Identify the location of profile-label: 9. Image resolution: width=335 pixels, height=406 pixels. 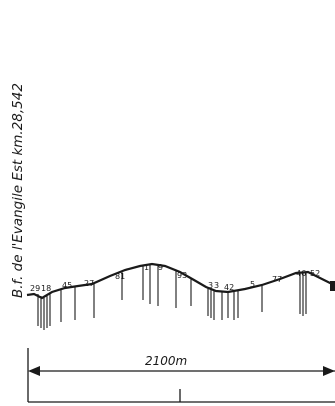
(160, 267).